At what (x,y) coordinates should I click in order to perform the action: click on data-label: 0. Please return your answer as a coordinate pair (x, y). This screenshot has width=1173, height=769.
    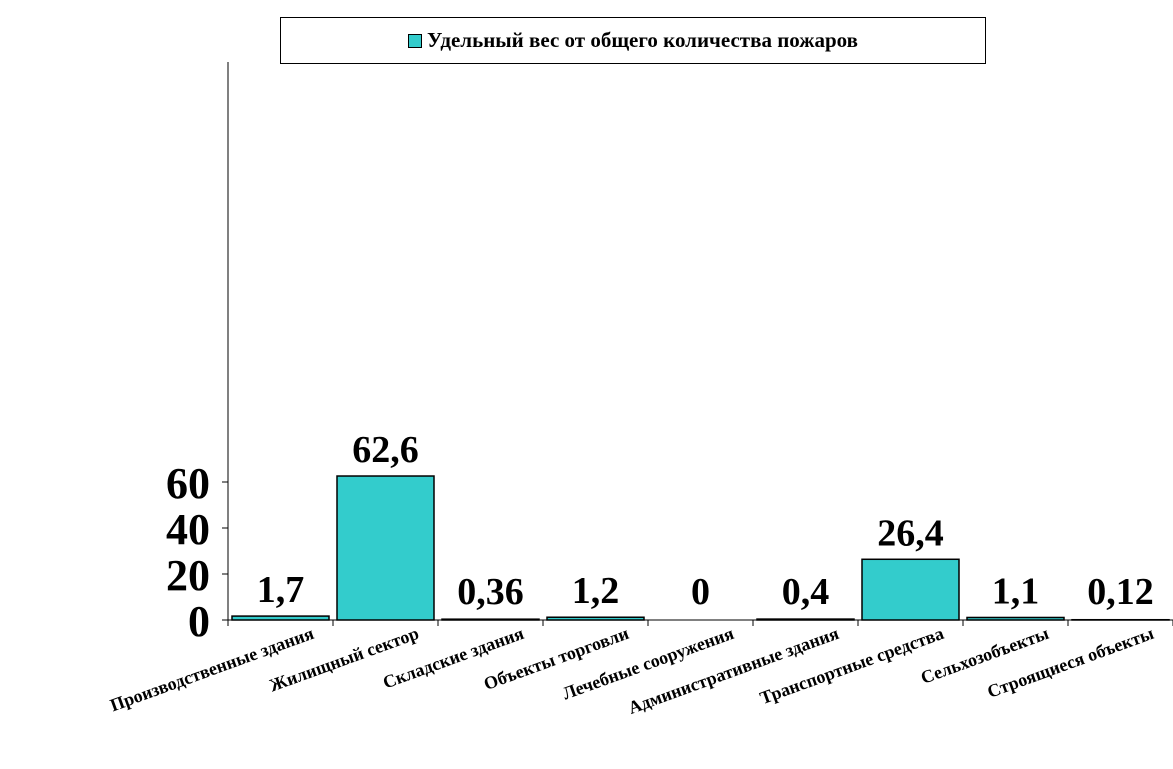
    Looking at the image, I should click on (700, 592).